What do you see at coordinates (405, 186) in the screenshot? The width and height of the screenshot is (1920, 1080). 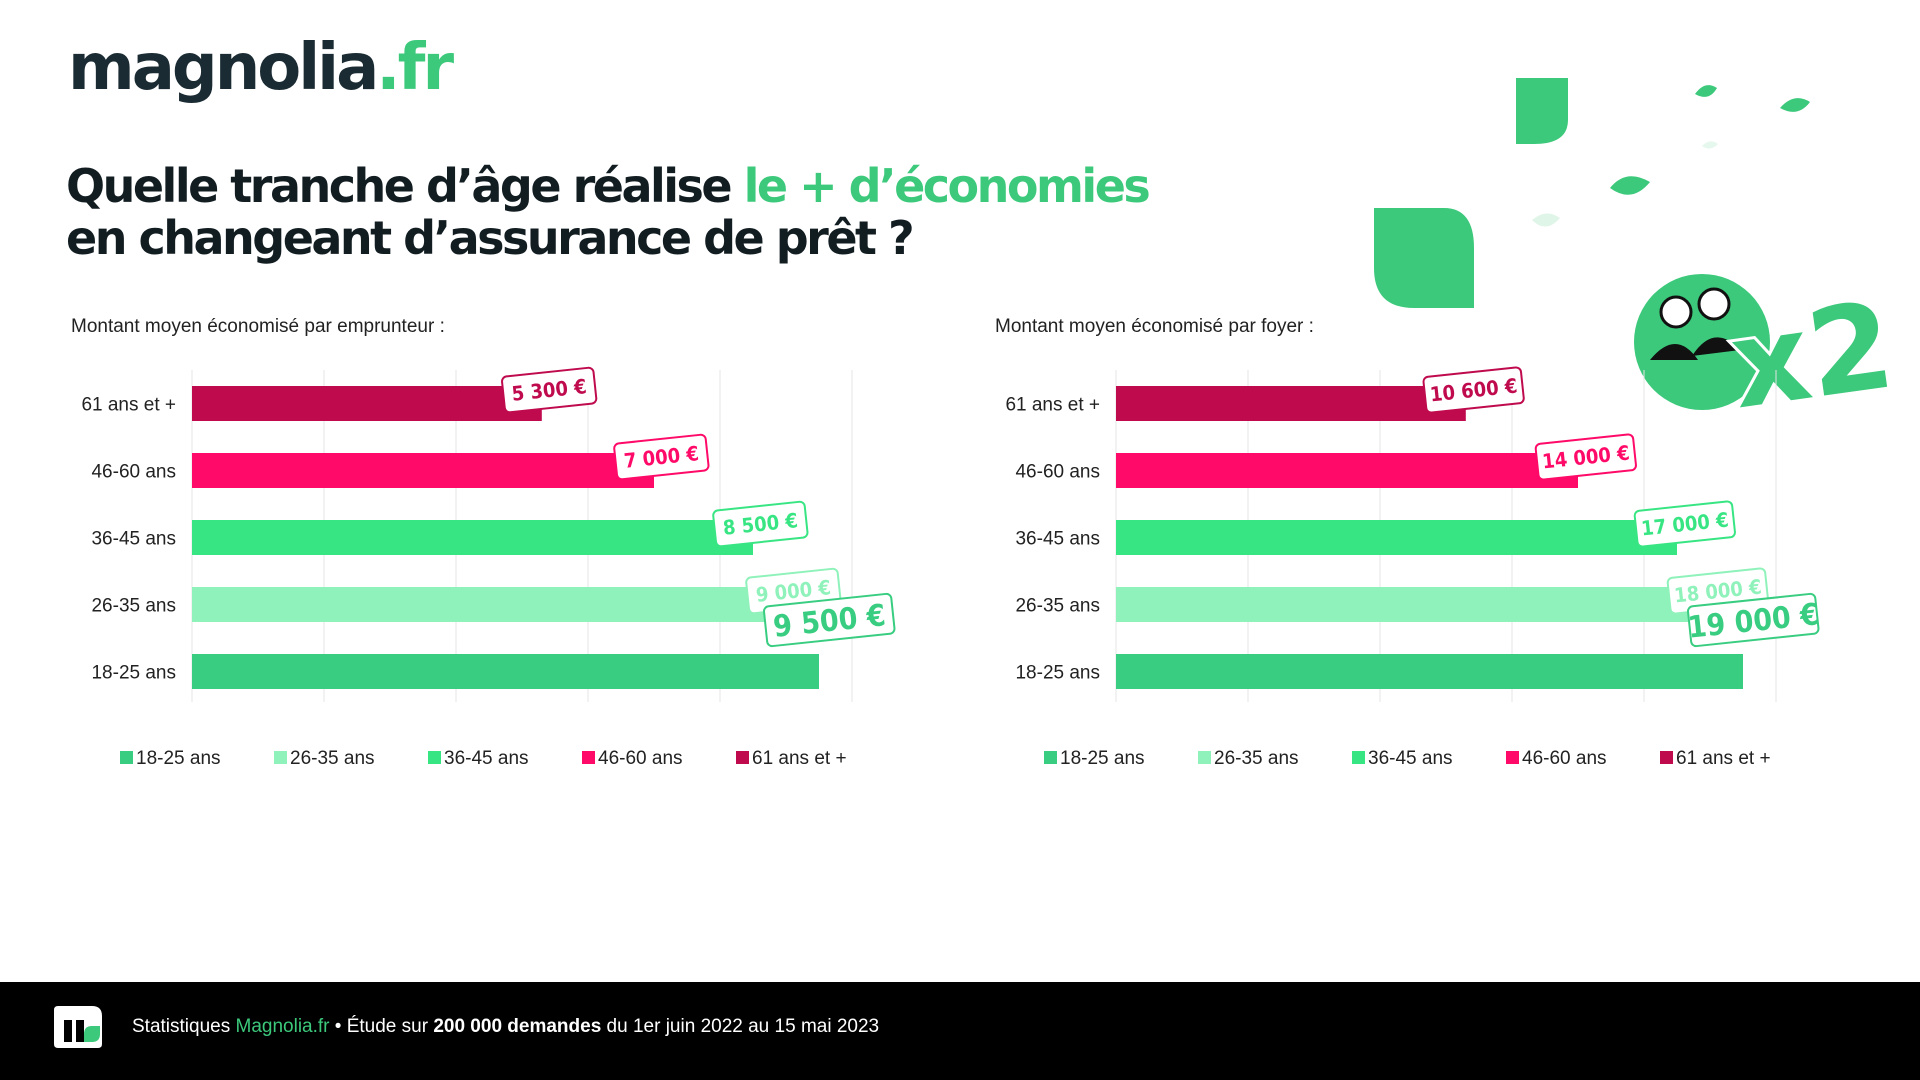 I see `title-part1: Quelle tranche d’âge réalise` at bounding box center [405, 186].